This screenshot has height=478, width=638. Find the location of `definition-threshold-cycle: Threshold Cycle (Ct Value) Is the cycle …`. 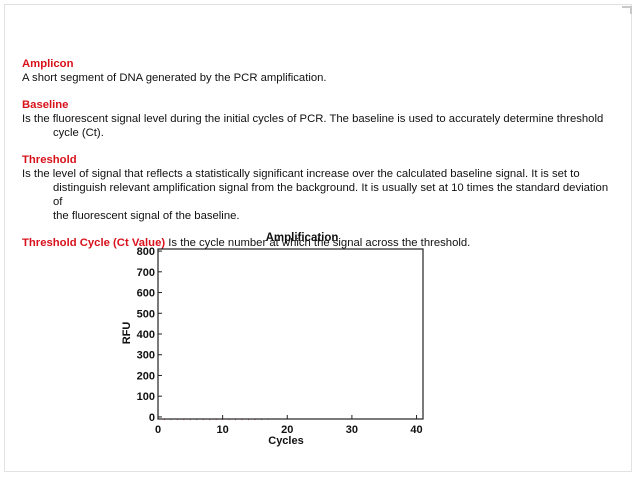

definition-threshold-cycle: Threshold Cycle (Ct Value) Is the cycle … is located at coordinates (317, 243).